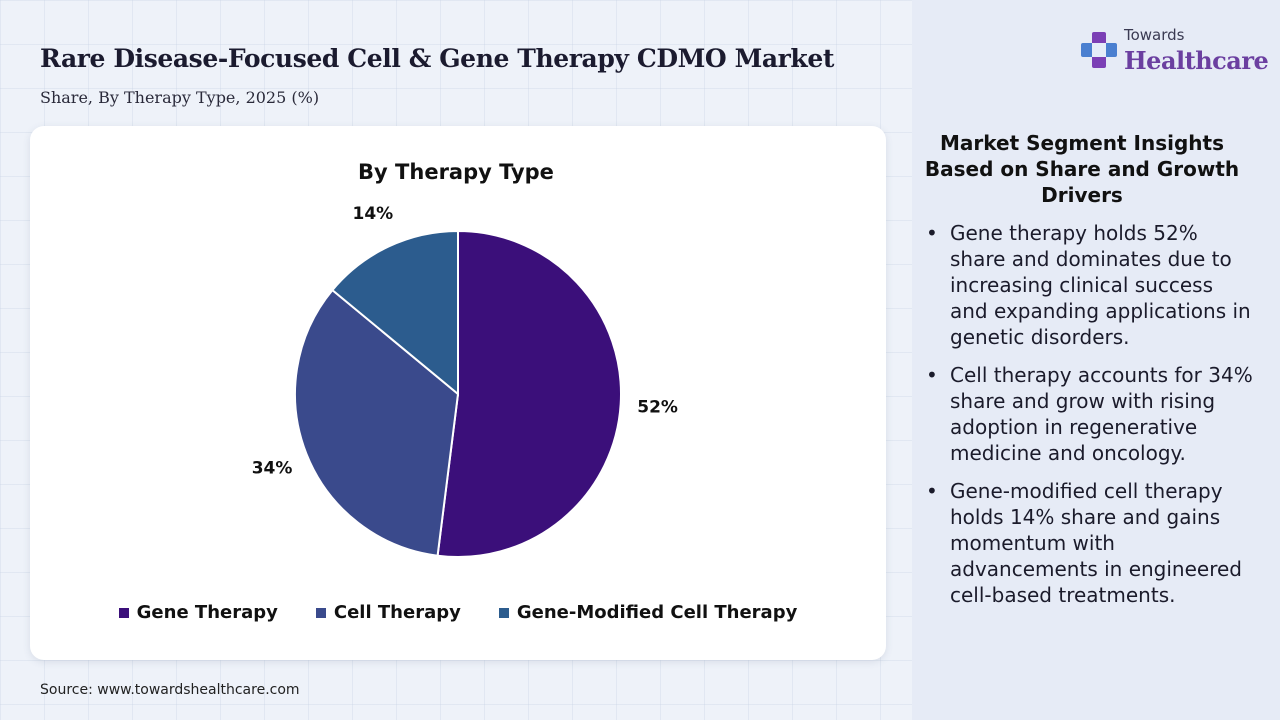 Image resolution: width=1280 pixels, height=720 pixels. Describe the element at coordinates (1099, 50) in the screenshot. I see `medical-cross-icon` at that location.